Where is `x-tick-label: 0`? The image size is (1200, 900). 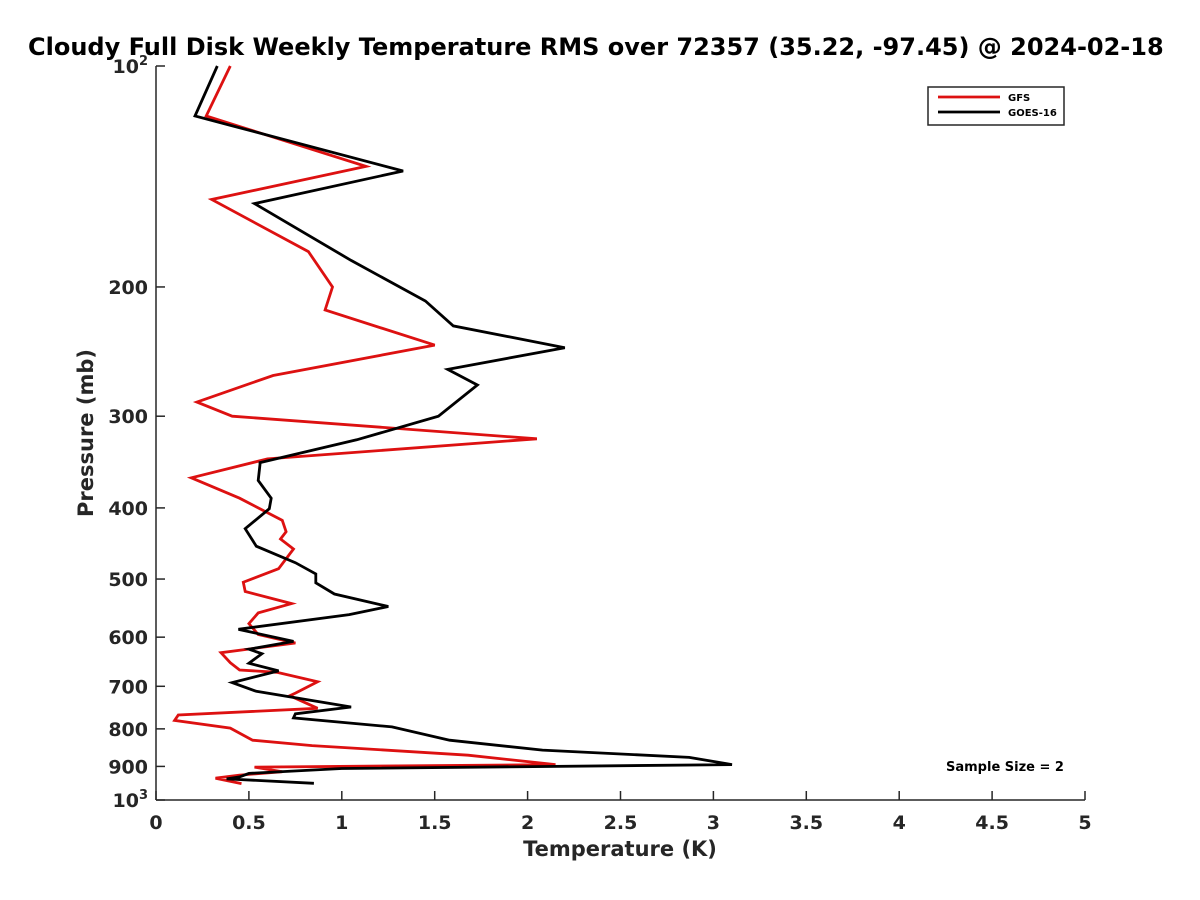 x-tick-label: 0 is located at coordinates (155, 823).